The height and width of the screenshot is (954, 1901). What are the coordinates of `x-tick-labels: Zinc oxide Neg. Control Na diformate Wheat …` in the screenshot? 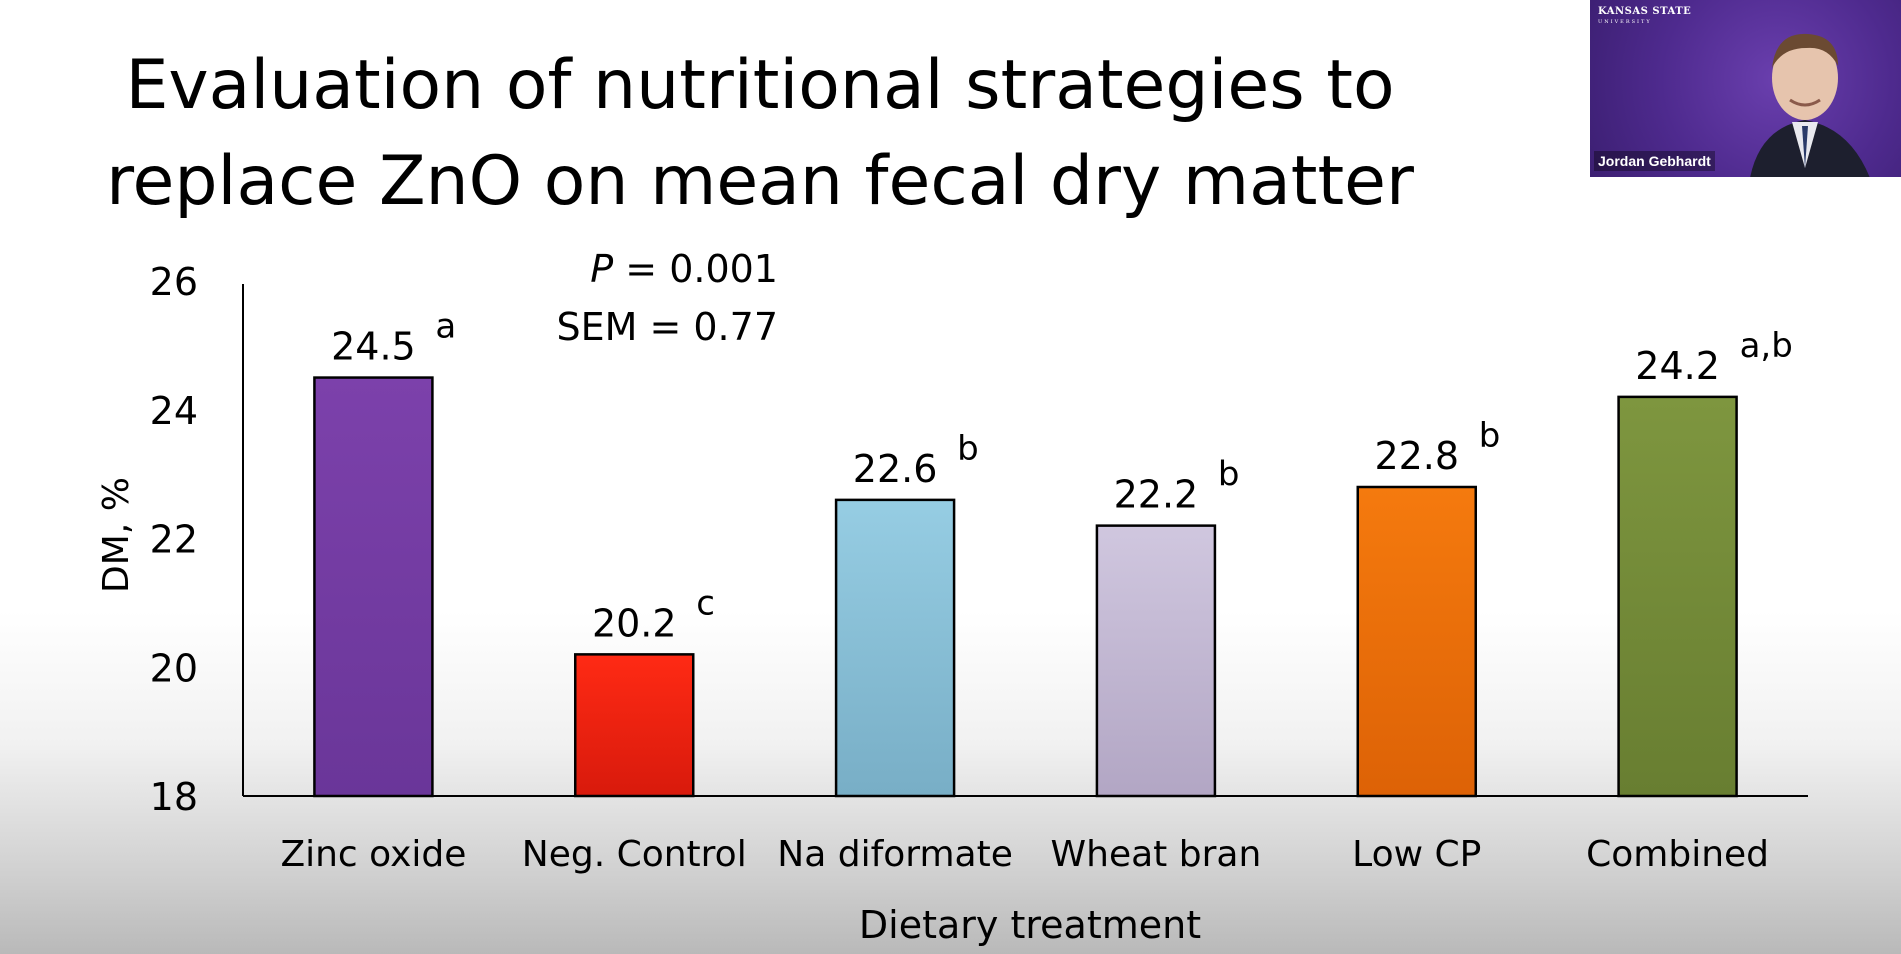 It's located at (1024, 854).